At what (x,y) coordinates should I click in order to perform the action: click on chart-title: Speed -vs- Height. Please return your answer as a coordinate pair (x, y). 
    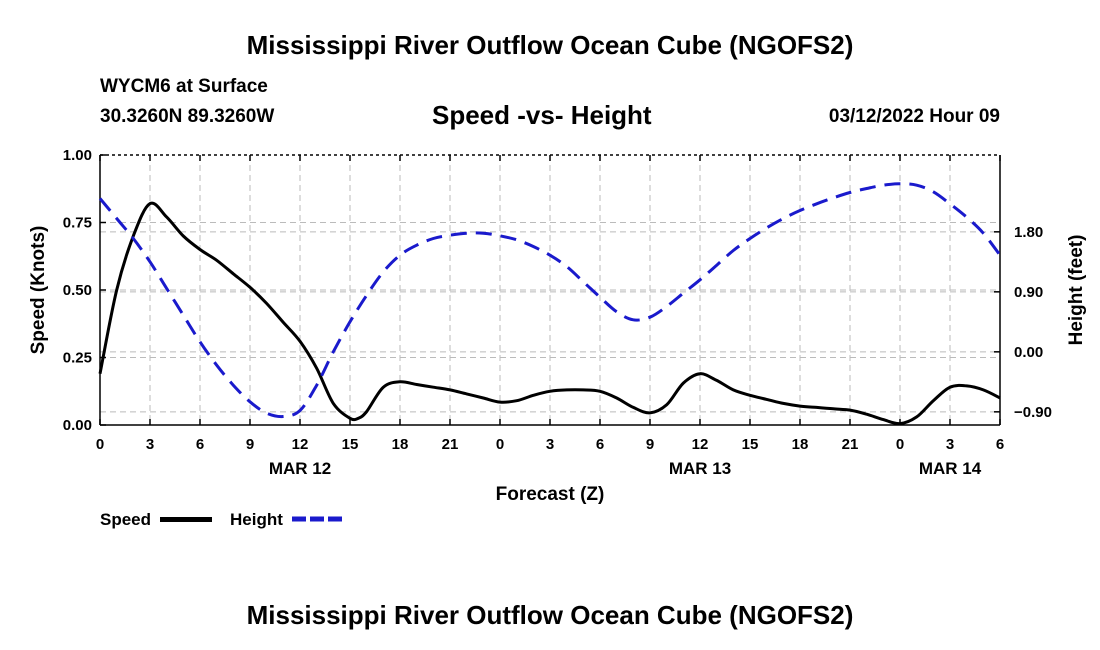
    Looking at the image, I should click on (542, 115).